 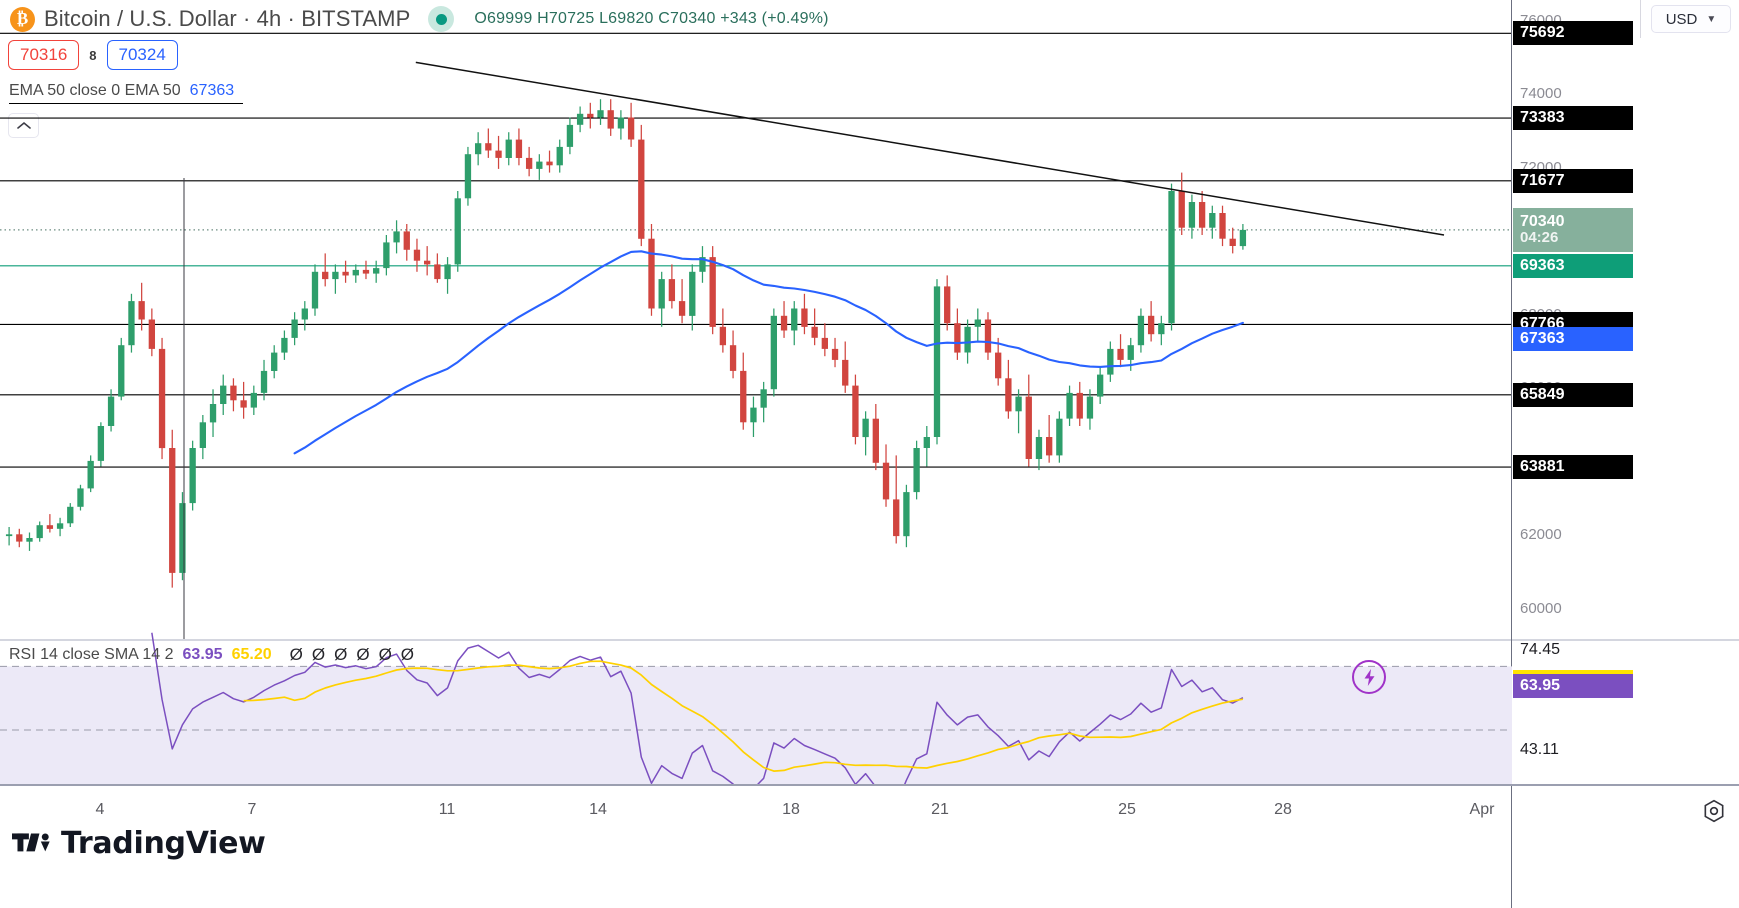 I want to click on bitcoin-icon: ₿, so click(x=22, y=19).